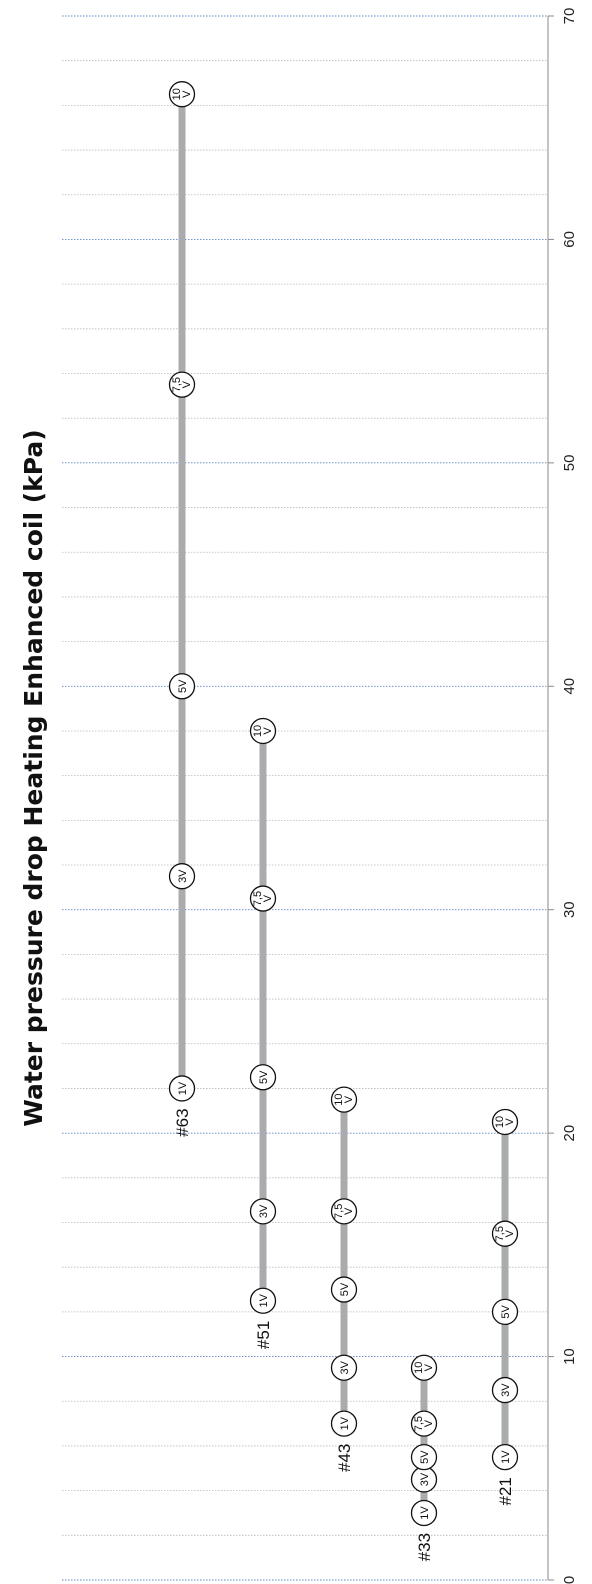 This screenshot has height=1584, width=592. Describe the element at coordinates (182, 1122) in the screenshot. I see `series-label: #63` at that location.